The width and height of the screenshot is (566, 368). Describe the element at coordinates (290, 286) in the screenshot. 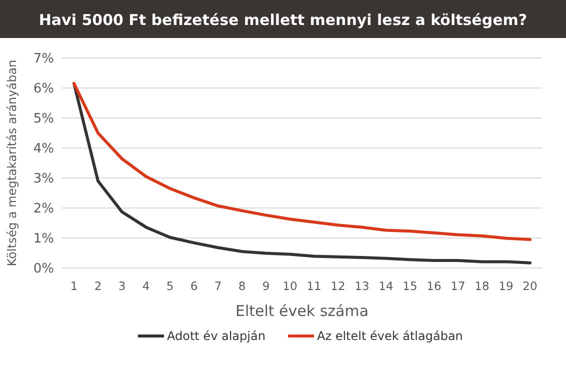

I see `x-tick-label: 10` at that location.